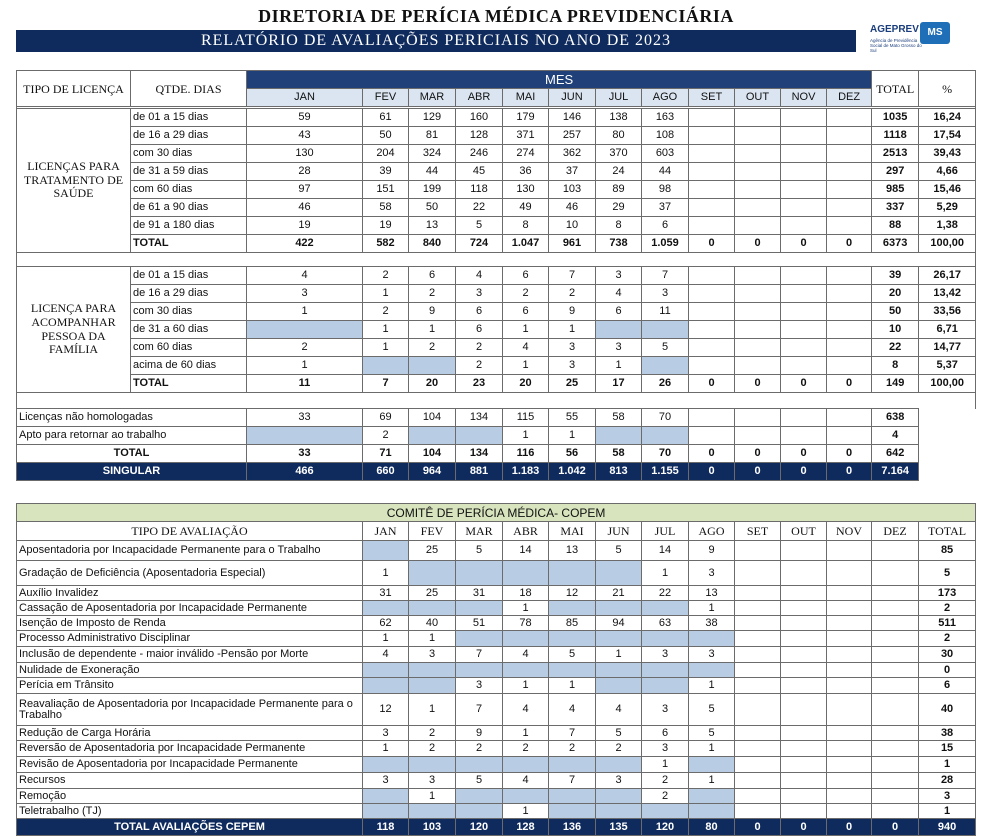 This screenshot has height=839, width=992. I want to click on value-cell: 104, so click(432, 417).